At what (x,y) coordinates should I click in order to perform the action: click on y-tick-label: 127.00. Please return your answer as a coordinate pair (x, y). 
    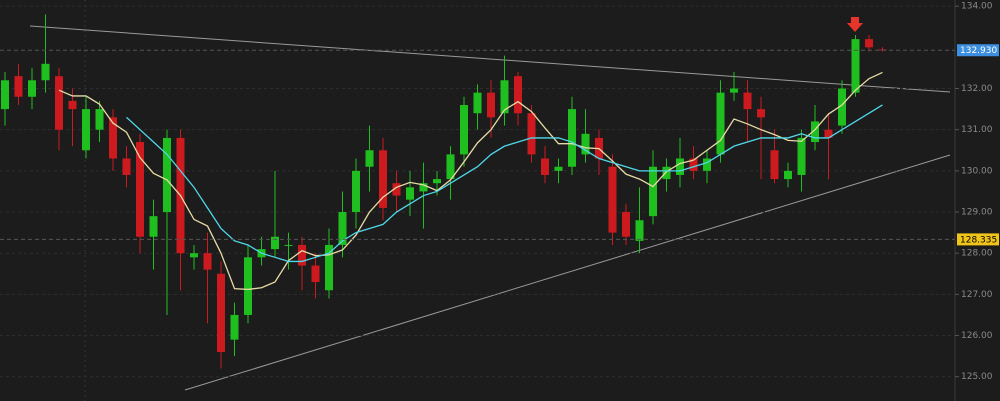
    Looking at the image, I should click on (977, 295).